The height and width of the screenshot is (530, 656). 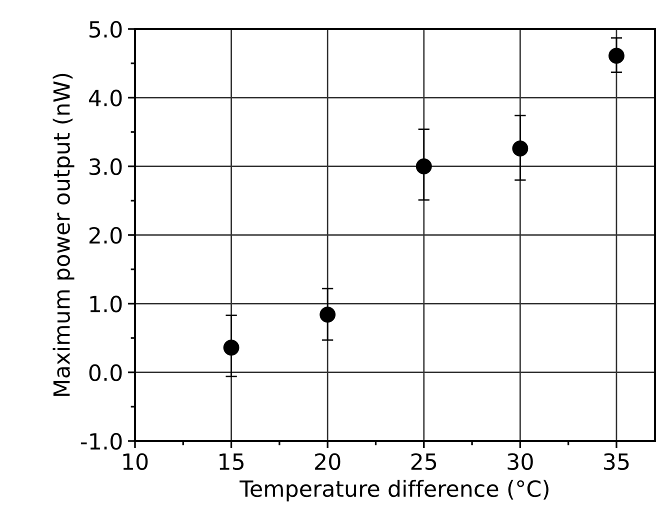 What do you see at coordinates (423, 461) in the screenshot?
I see `x-tick-label: 25` at bounding box center [423, 461].